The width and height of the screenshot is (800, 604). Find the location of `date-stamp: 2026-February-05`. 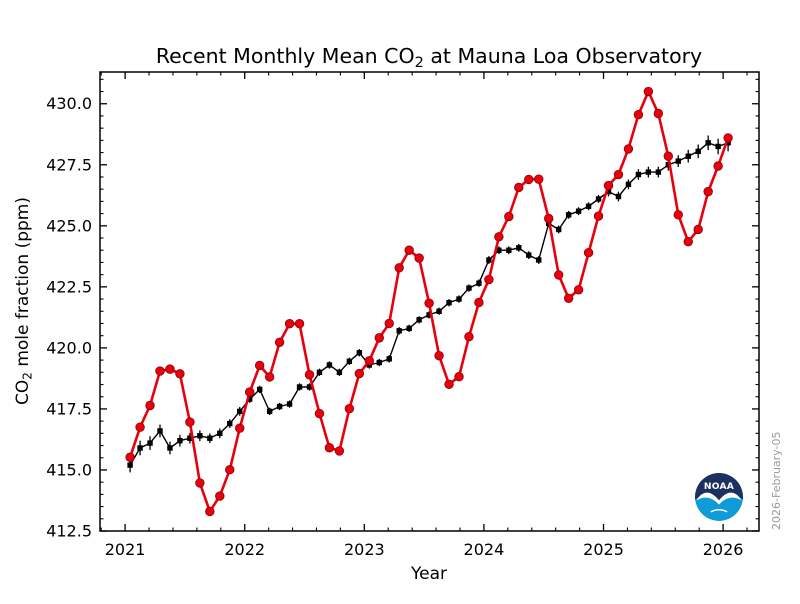

date-stamp: 2026-February-05 is located at coordinates (776, 481).